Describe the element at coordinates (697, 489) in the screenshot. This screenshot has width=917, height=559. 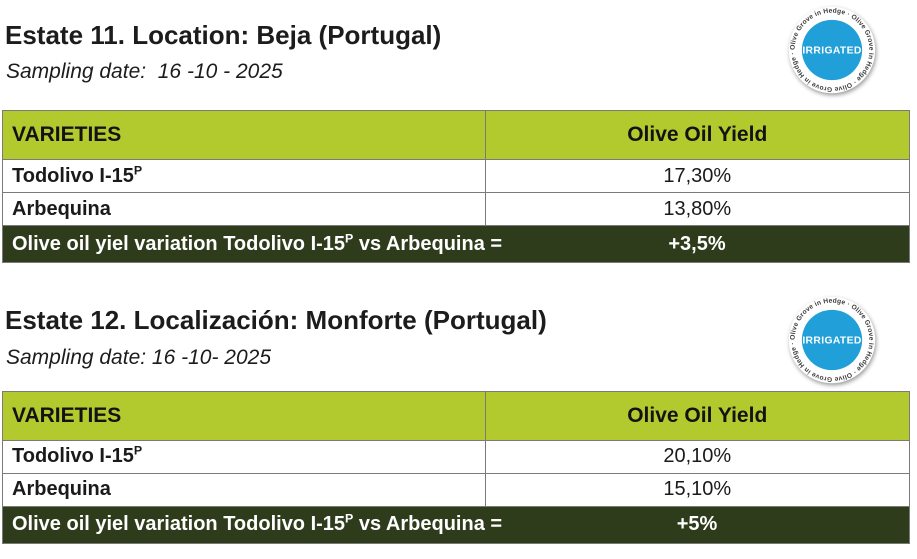
I see `yield-value-cell: 15,10%` at that location.